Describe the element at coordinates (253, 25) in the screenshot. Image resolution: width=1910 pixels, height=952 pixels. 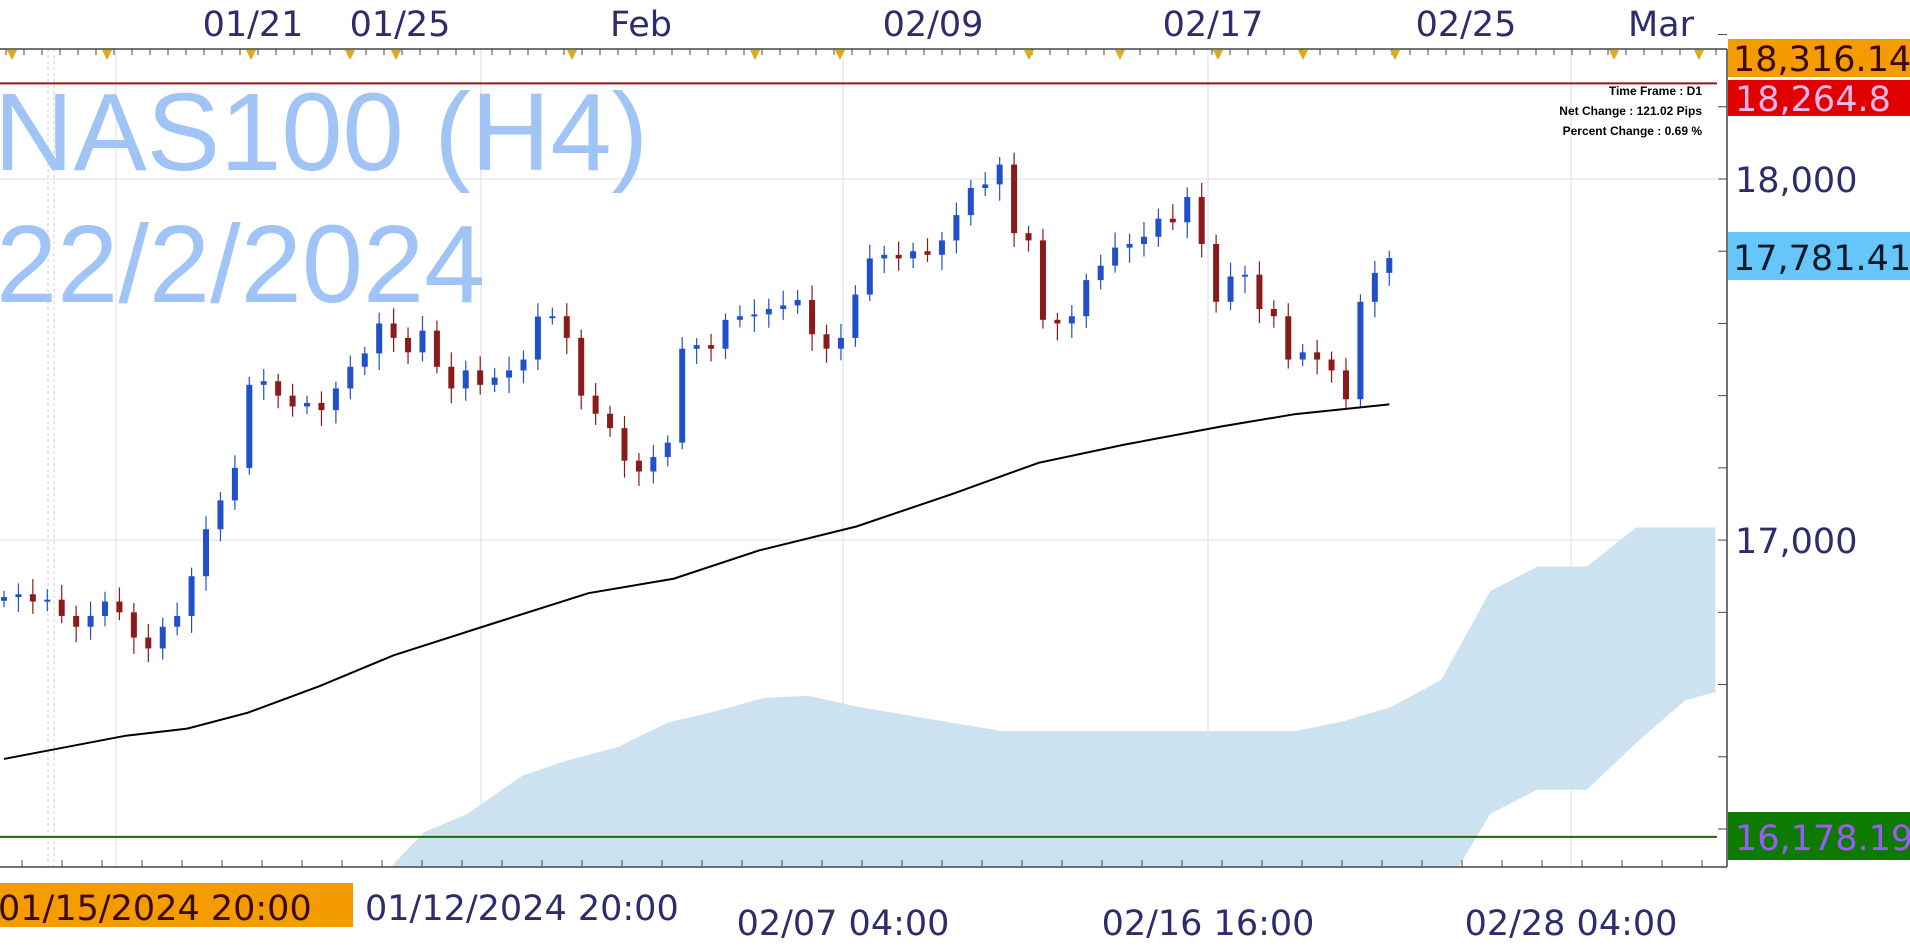
I see `top-axis-label: 01/21` at that location.